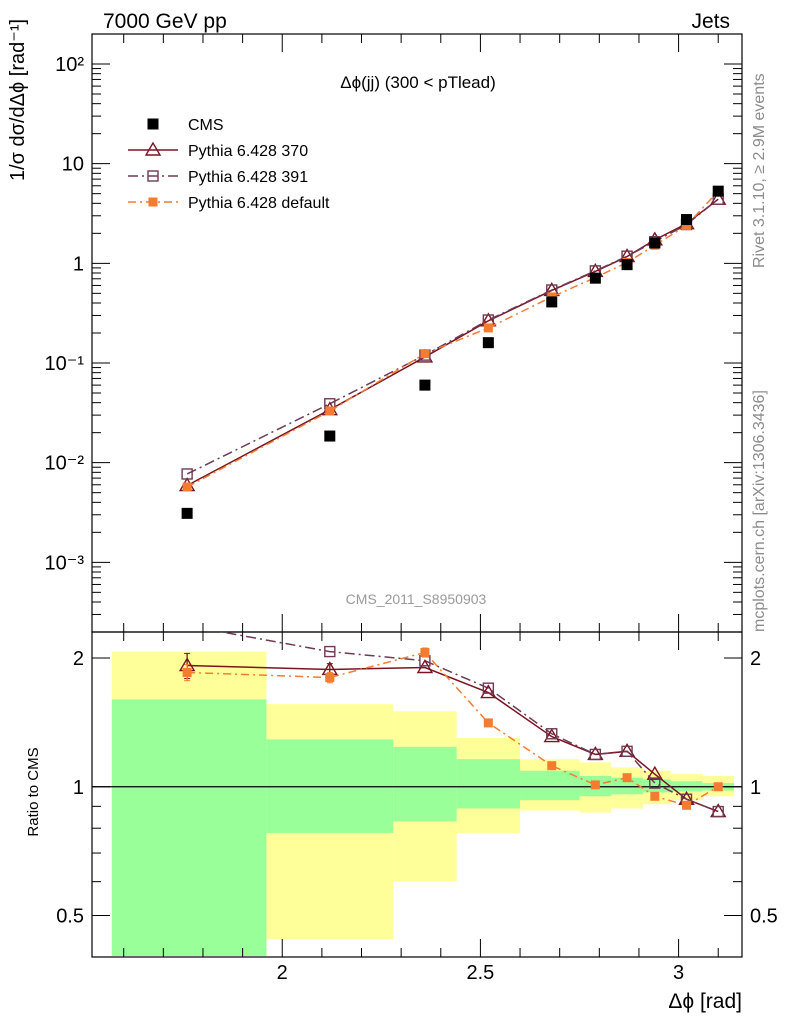  What do you see at coordinates (78, 264) in the screenshot?
I see `y-tick-label: 1` at bounding box center [78, 264].